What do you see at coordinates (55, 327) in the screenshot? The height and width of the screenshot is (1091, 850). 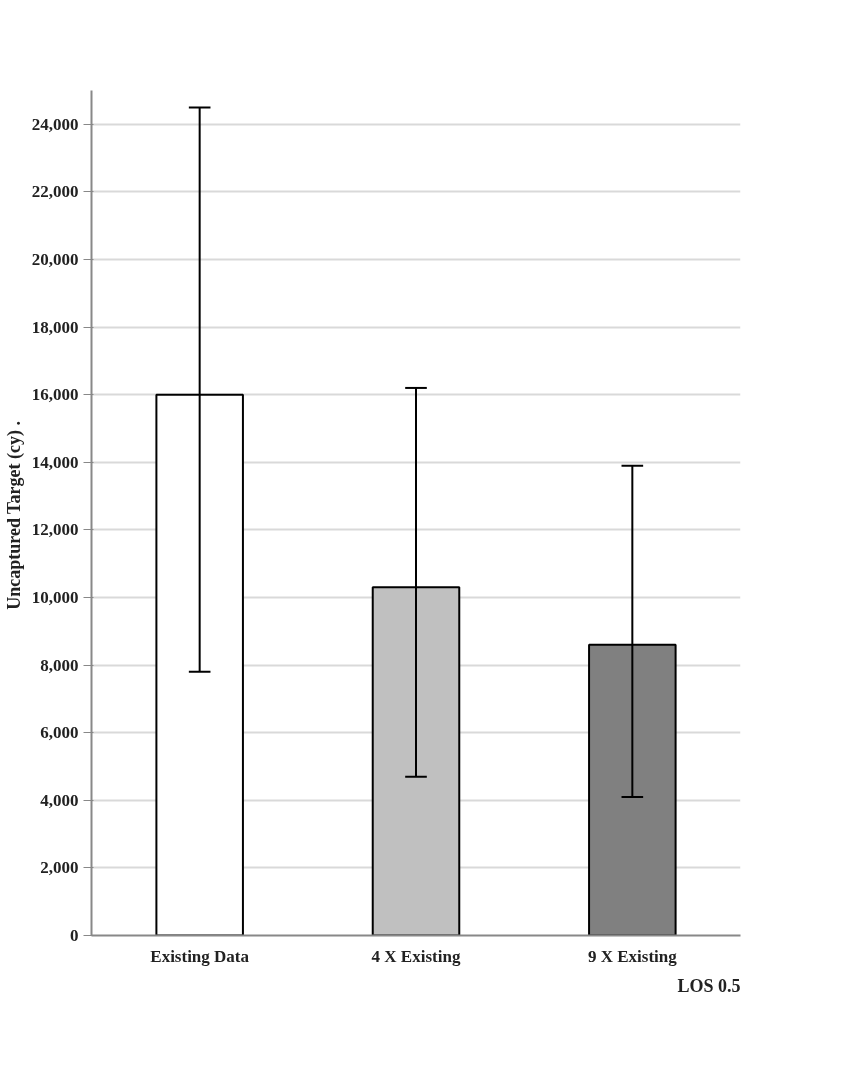 I see `y-tick-label: 18,000` at bounding box center [55, 327].